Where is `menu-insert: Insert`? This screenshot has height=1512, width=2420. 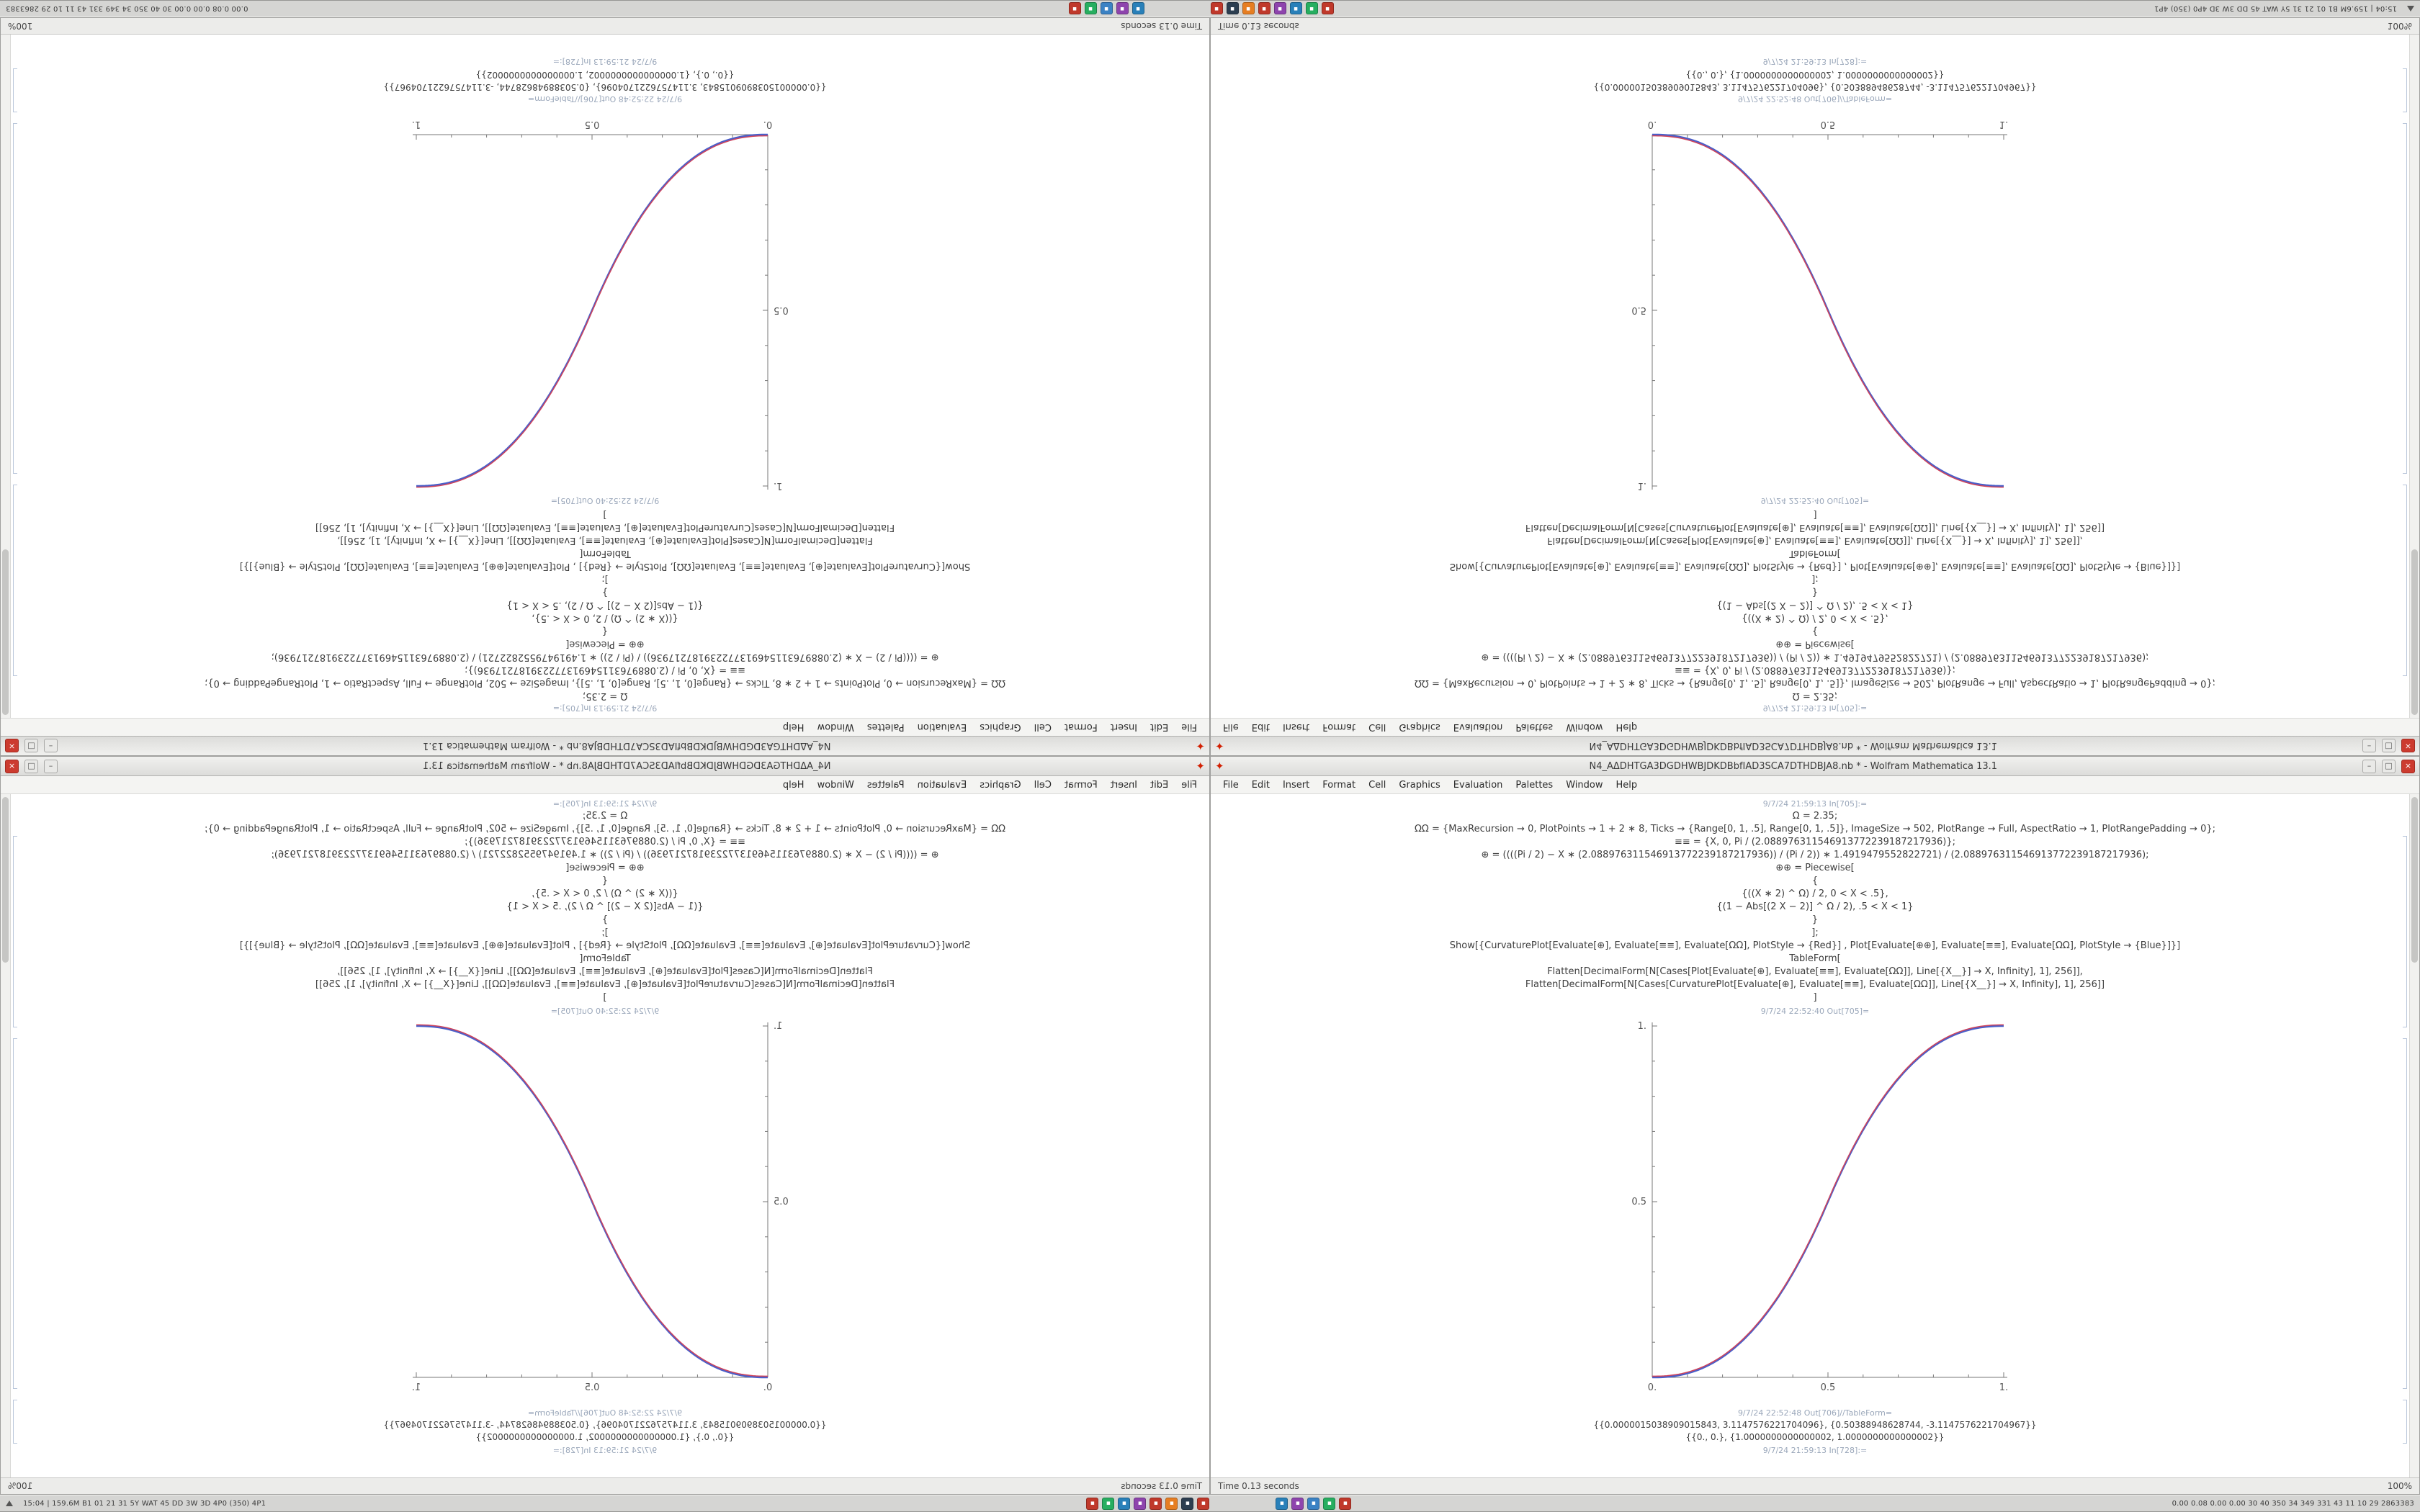 menu-insert: Insert is located at coordinates (1296, 785).